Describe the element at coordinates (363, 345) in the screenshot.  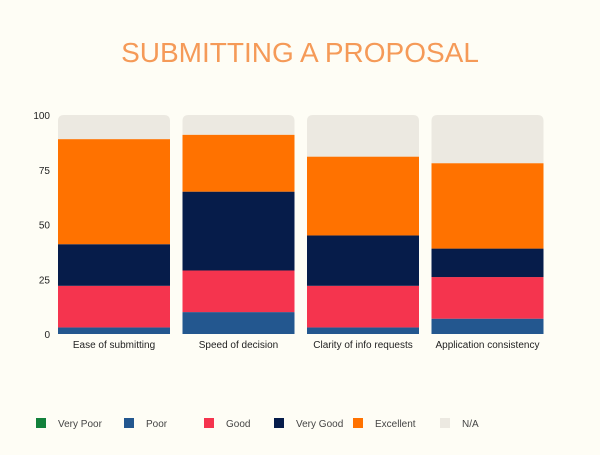
I see `x-tick-label: Clarity of info requests` at that location.